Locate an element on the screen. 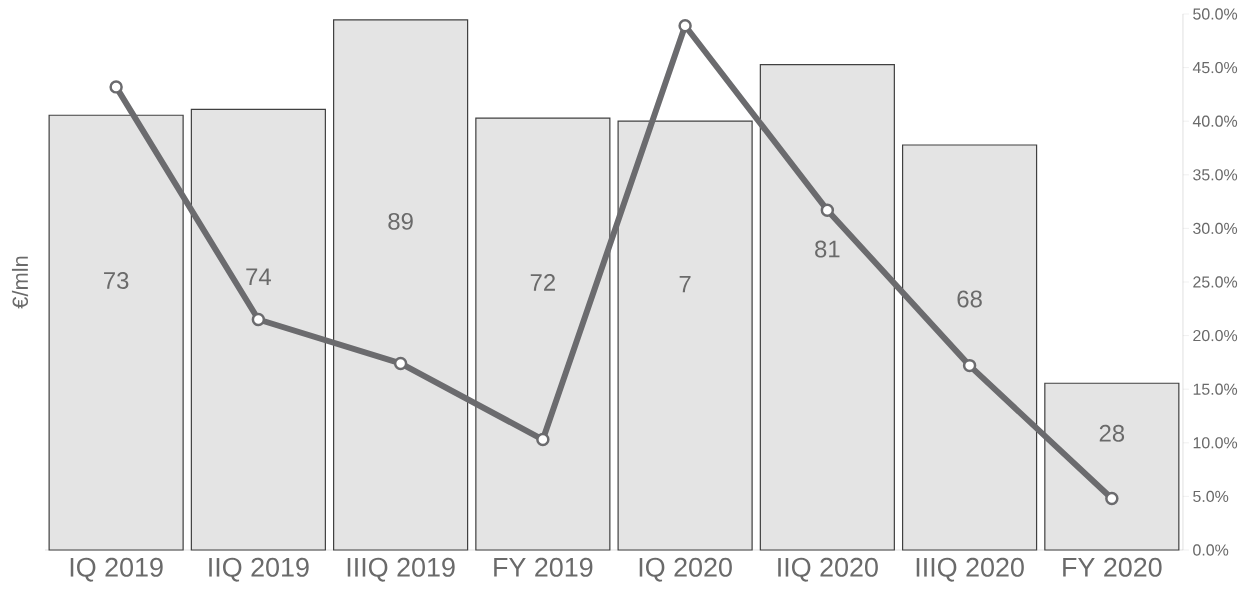 This screenshot has width=1249, height=611. y2-tick-label: 40.0% is located at coordinates (1215, 121).